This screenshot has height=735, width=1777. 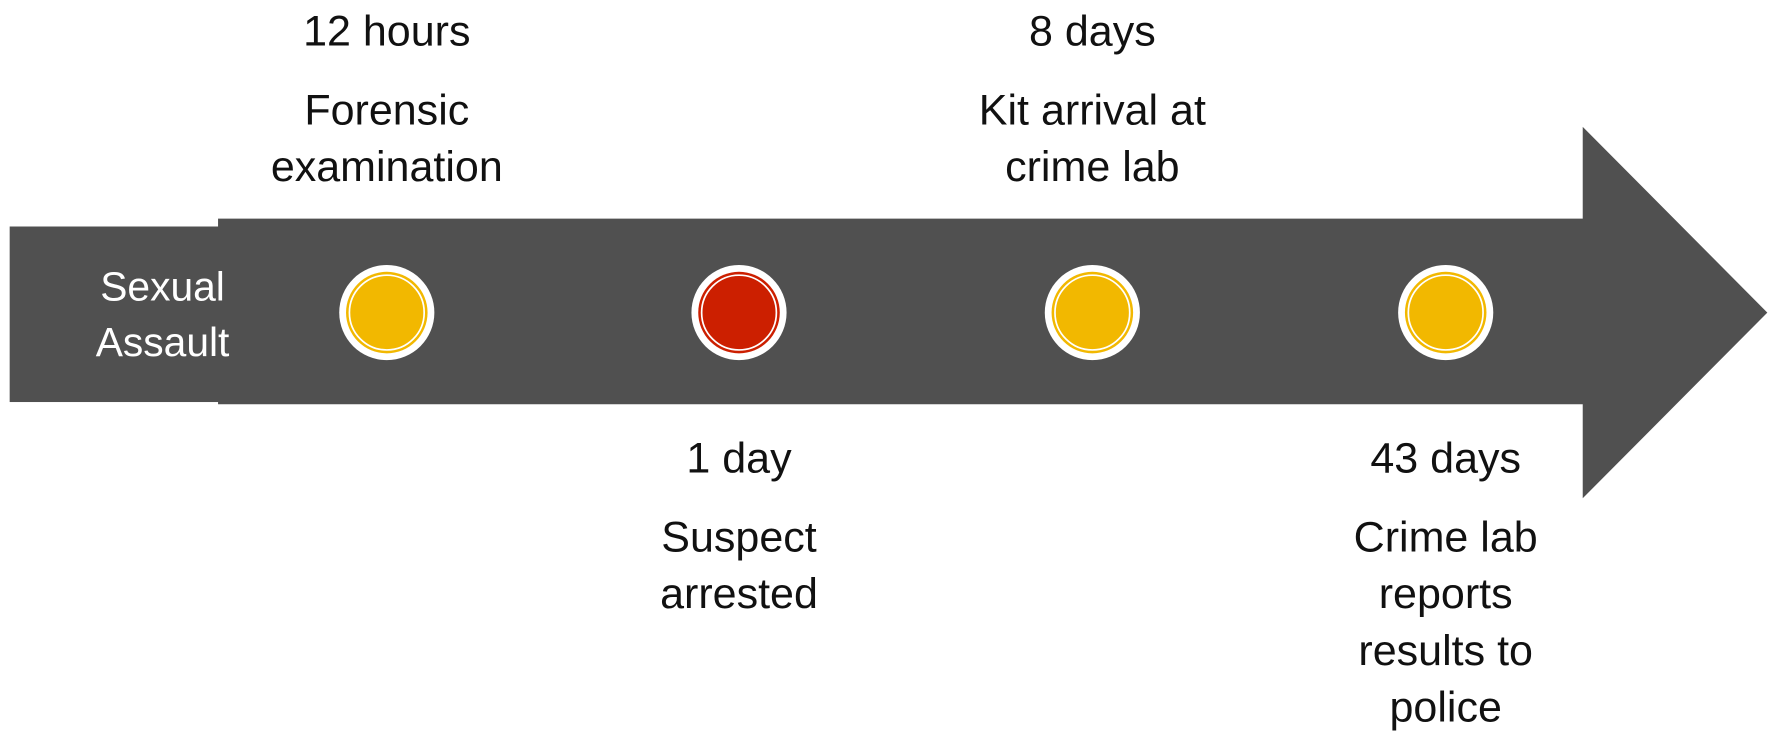 What do you see at coordinates (1092, 31) in the screenshot?
I see `milestone-time: 8 days` at bounding box center [1092, 31].